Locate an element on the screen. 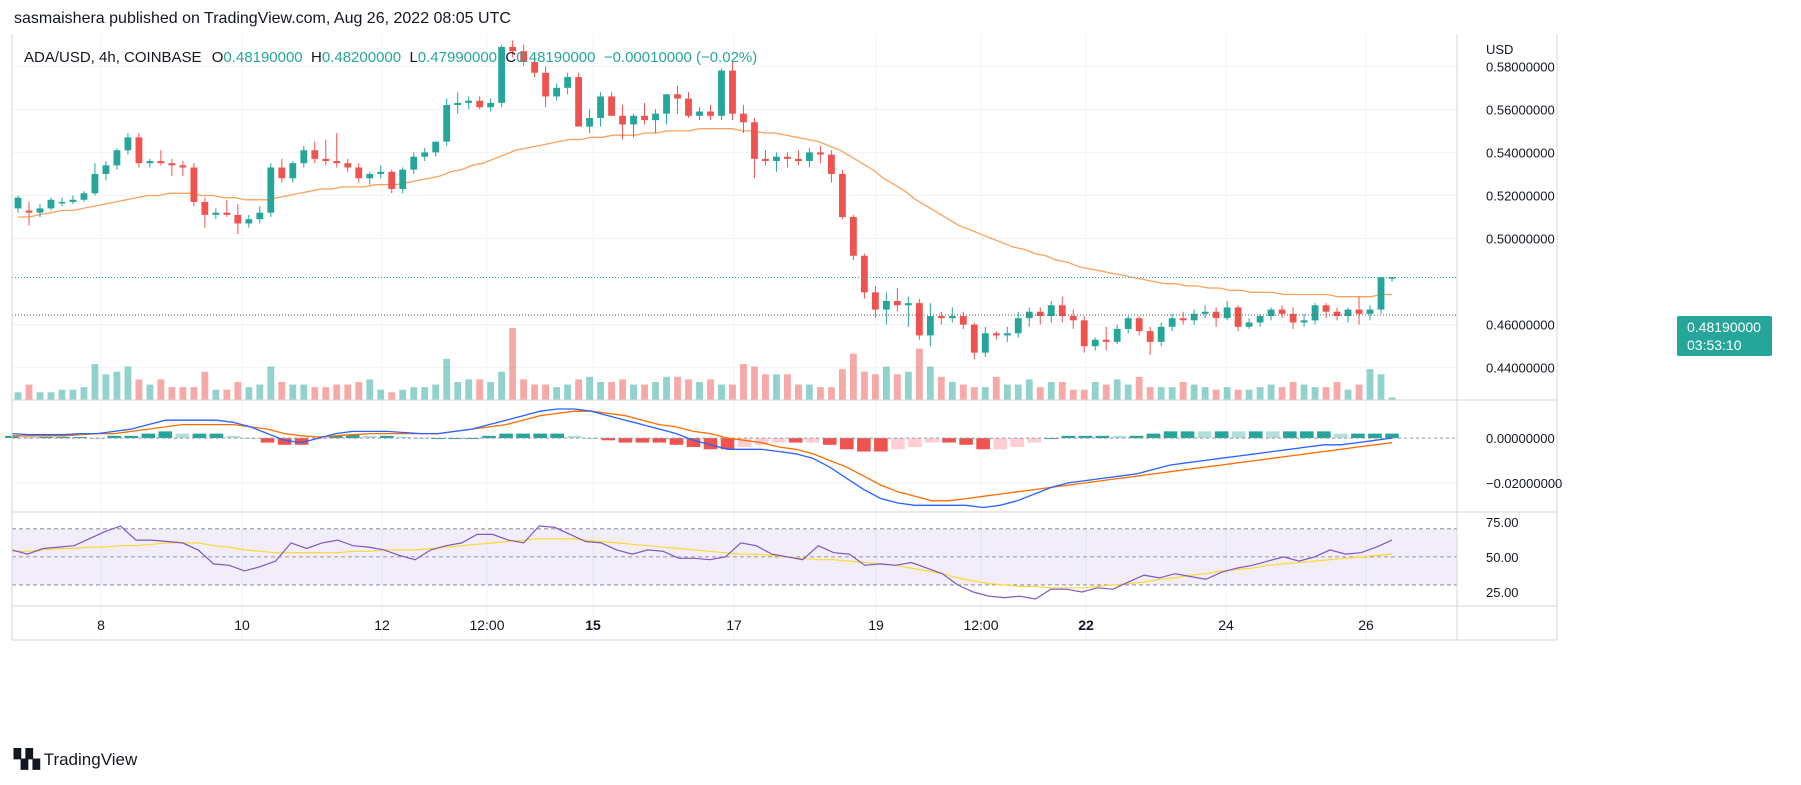 The height and width of the screenshot is (785, 1801). time-tick-label: 17 is located at coordinates (734, 625).